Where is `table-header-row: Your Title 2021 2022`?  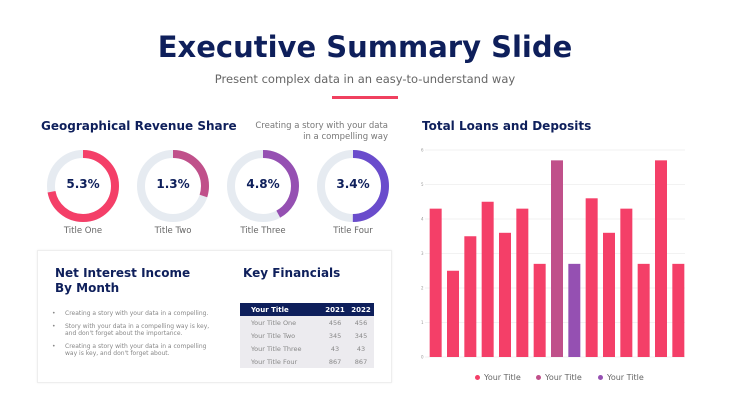
table-header-row: Your Title 2021 2022 is located at coordinates (307, 309).